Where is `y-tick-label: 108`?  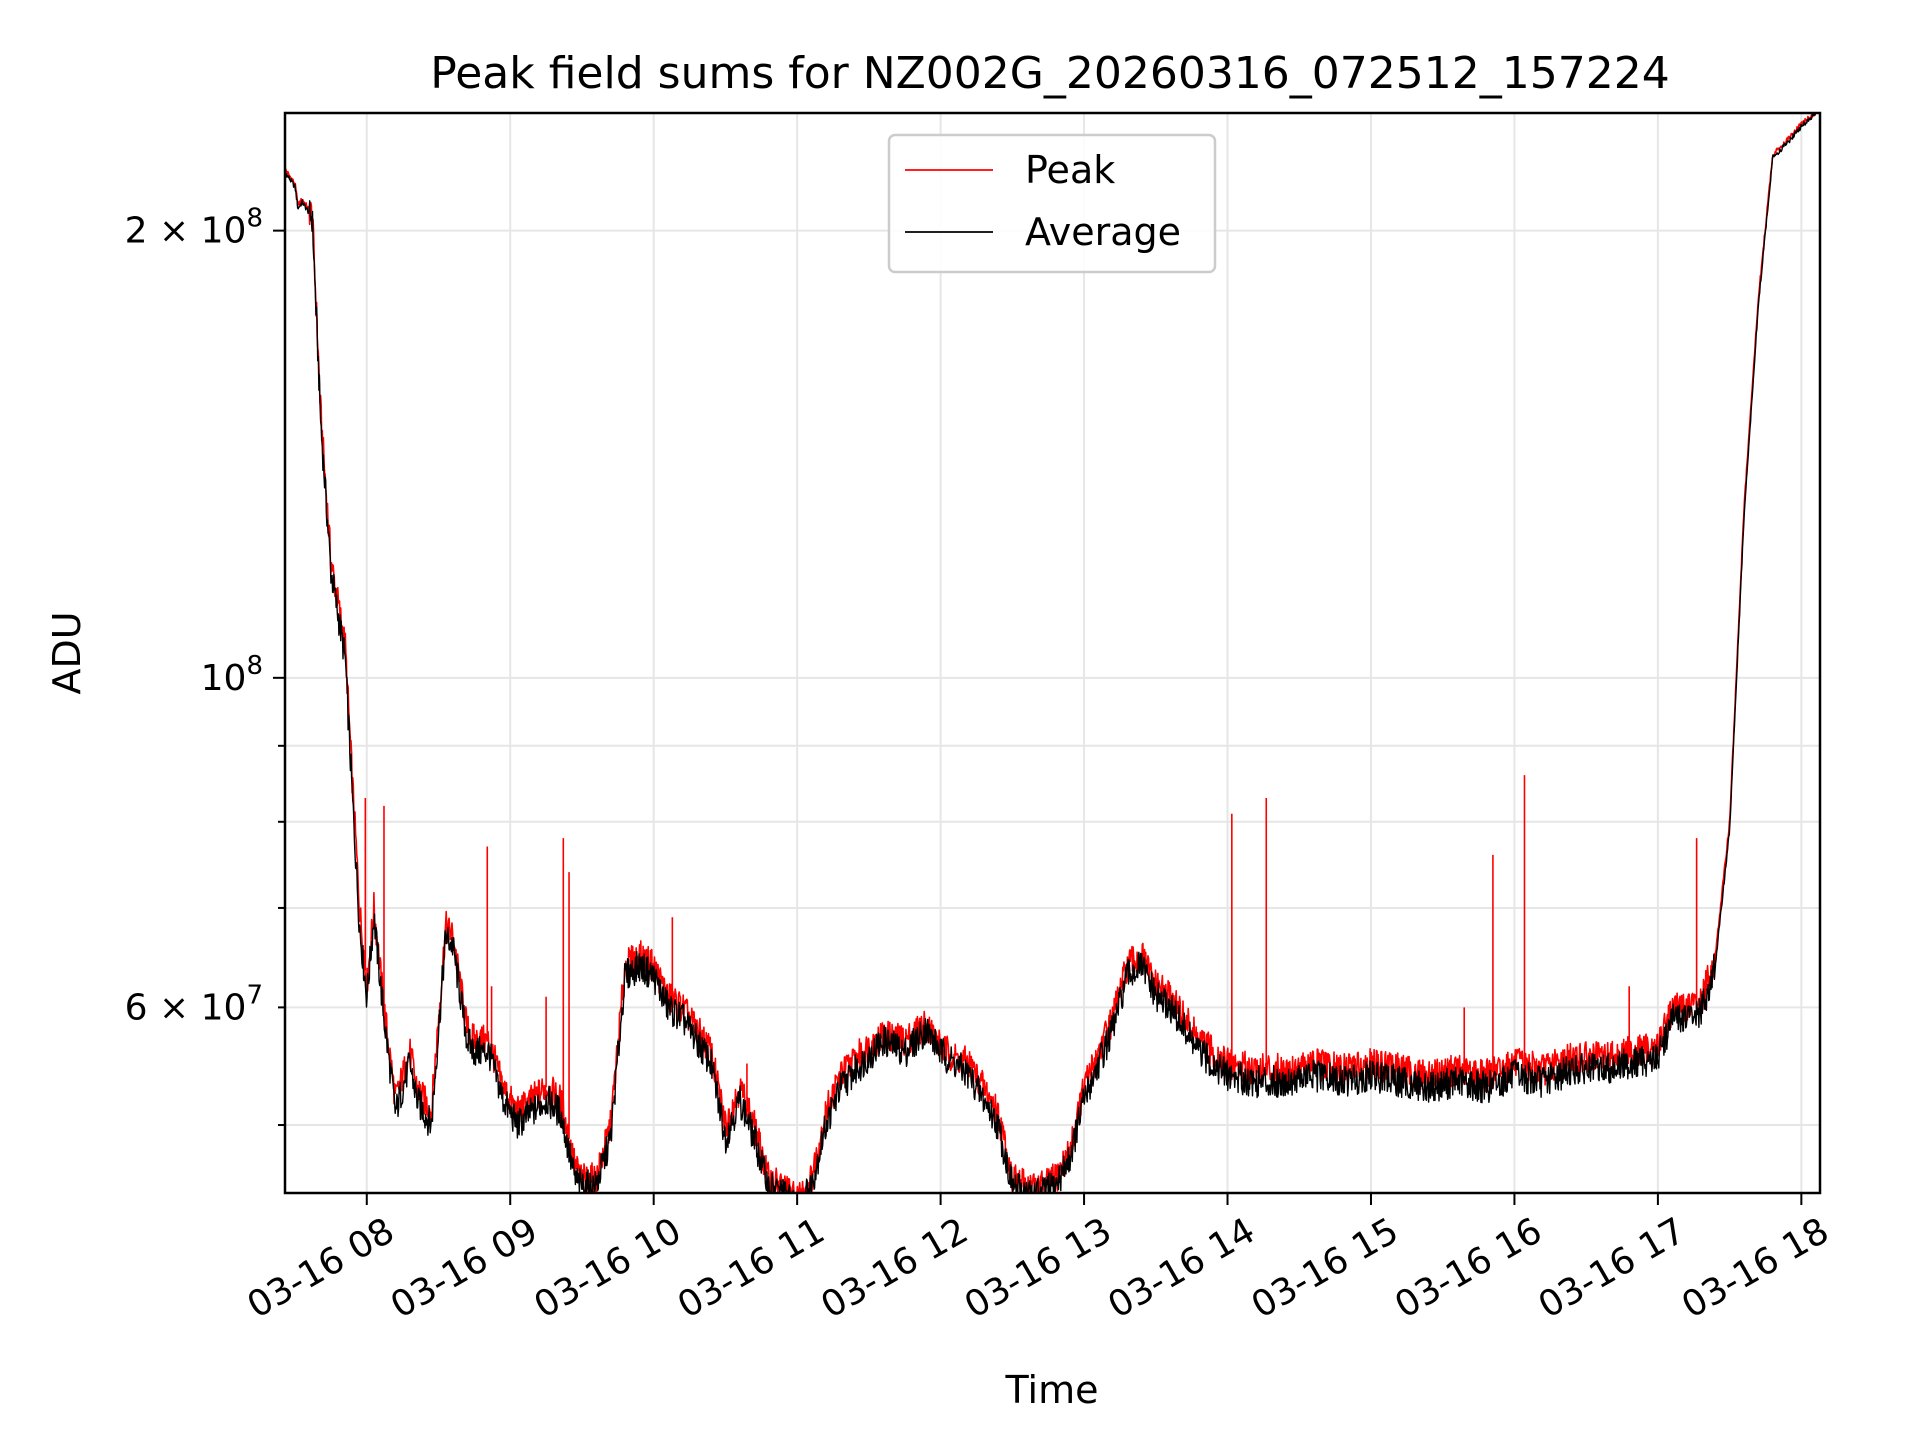
y-tick-label: 108 is located at coordinates (232, 675).